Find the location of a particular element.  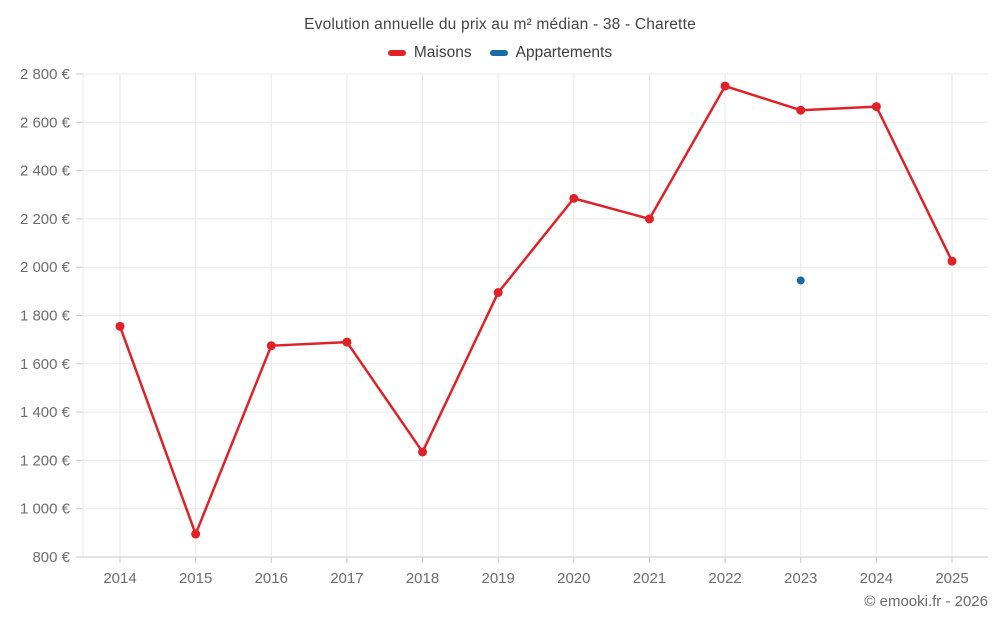

credit-text: © emooki.fr - 2026 is located at coordinates (926, 601).